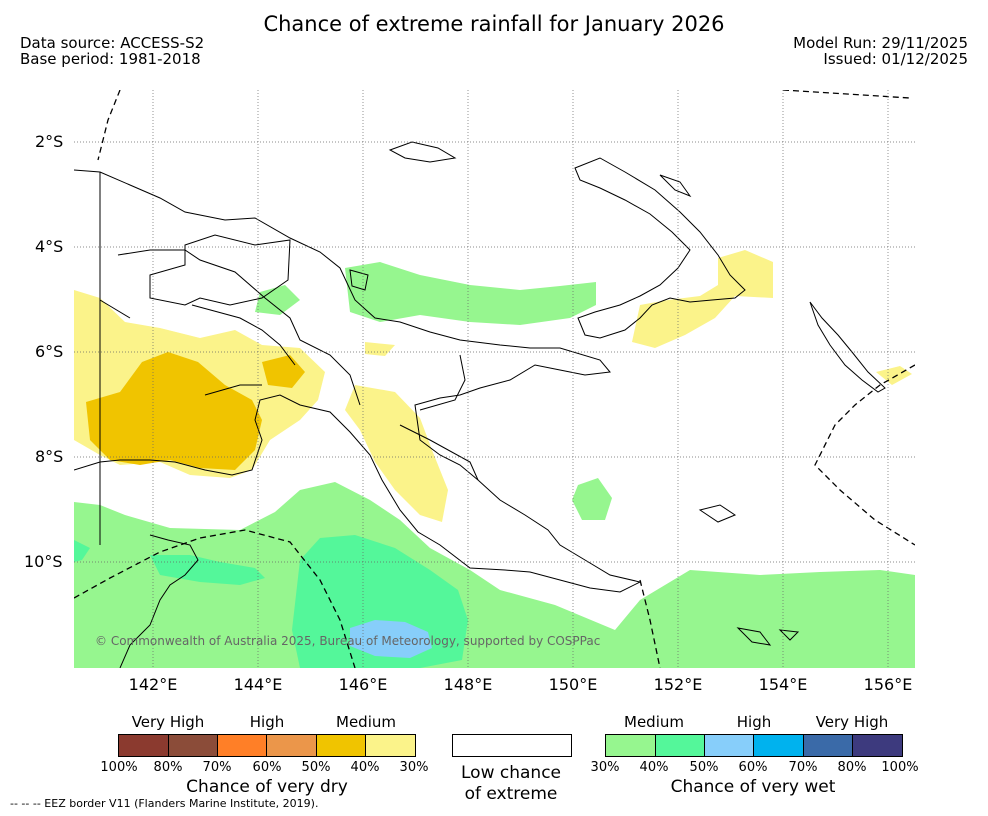  Describe the element at coordinates (153, 684) in the screenshot. I see `lon-label-142e: 142°E` at that location.